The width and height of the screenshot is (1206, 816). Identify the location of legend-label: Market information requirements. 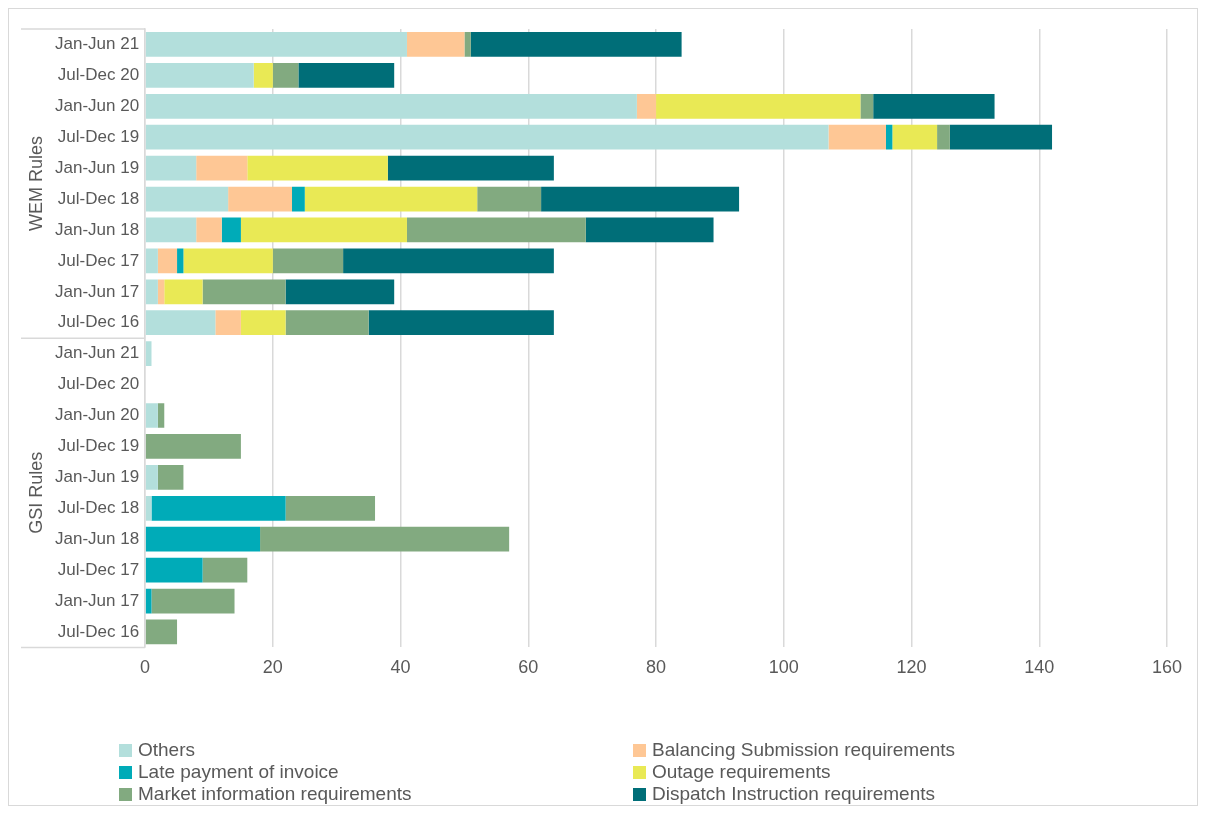
(275, 794).